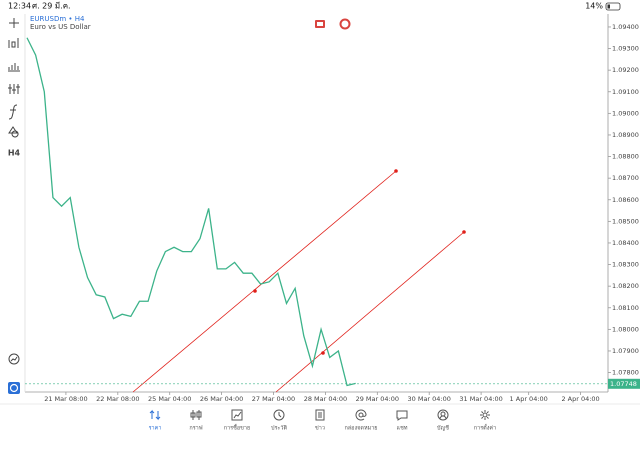 The width and height of the screenshot is (640, 451). I want to click on nav-label: การตั้งค่า, so click(485, 428).